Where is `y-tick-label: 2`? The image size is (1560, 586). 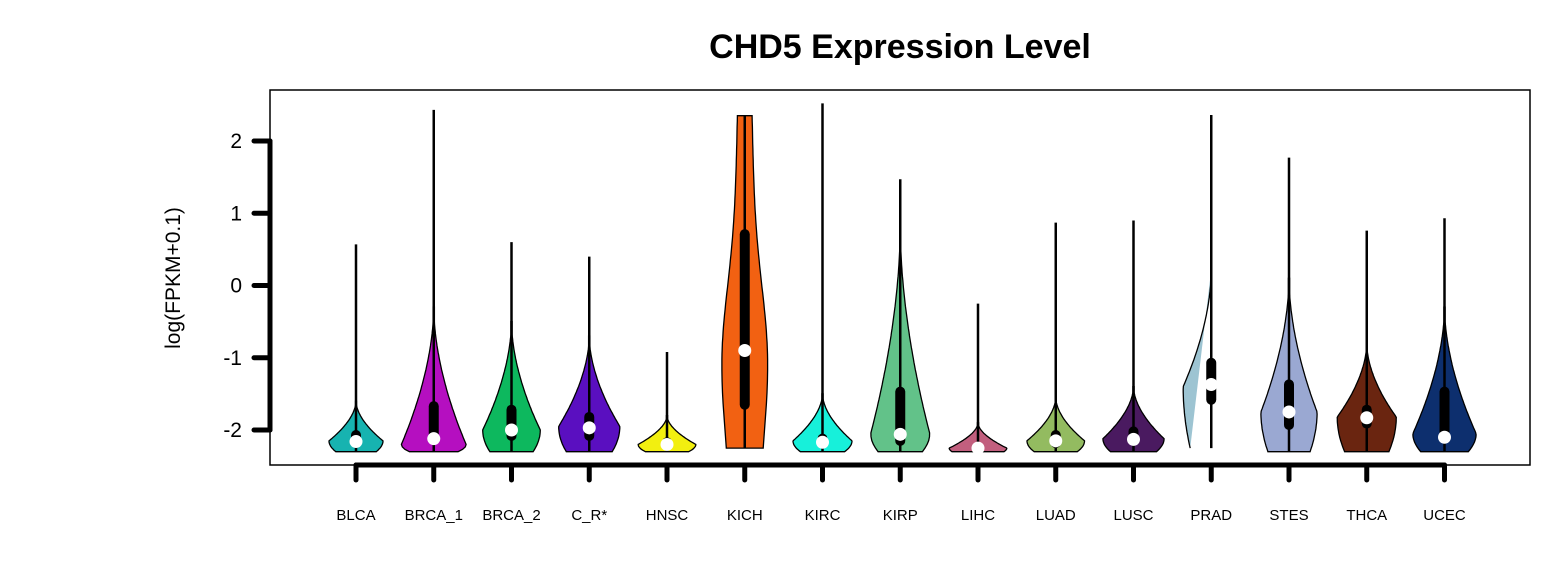 y-tick-label: 2 is located at coordinates (236, 141).